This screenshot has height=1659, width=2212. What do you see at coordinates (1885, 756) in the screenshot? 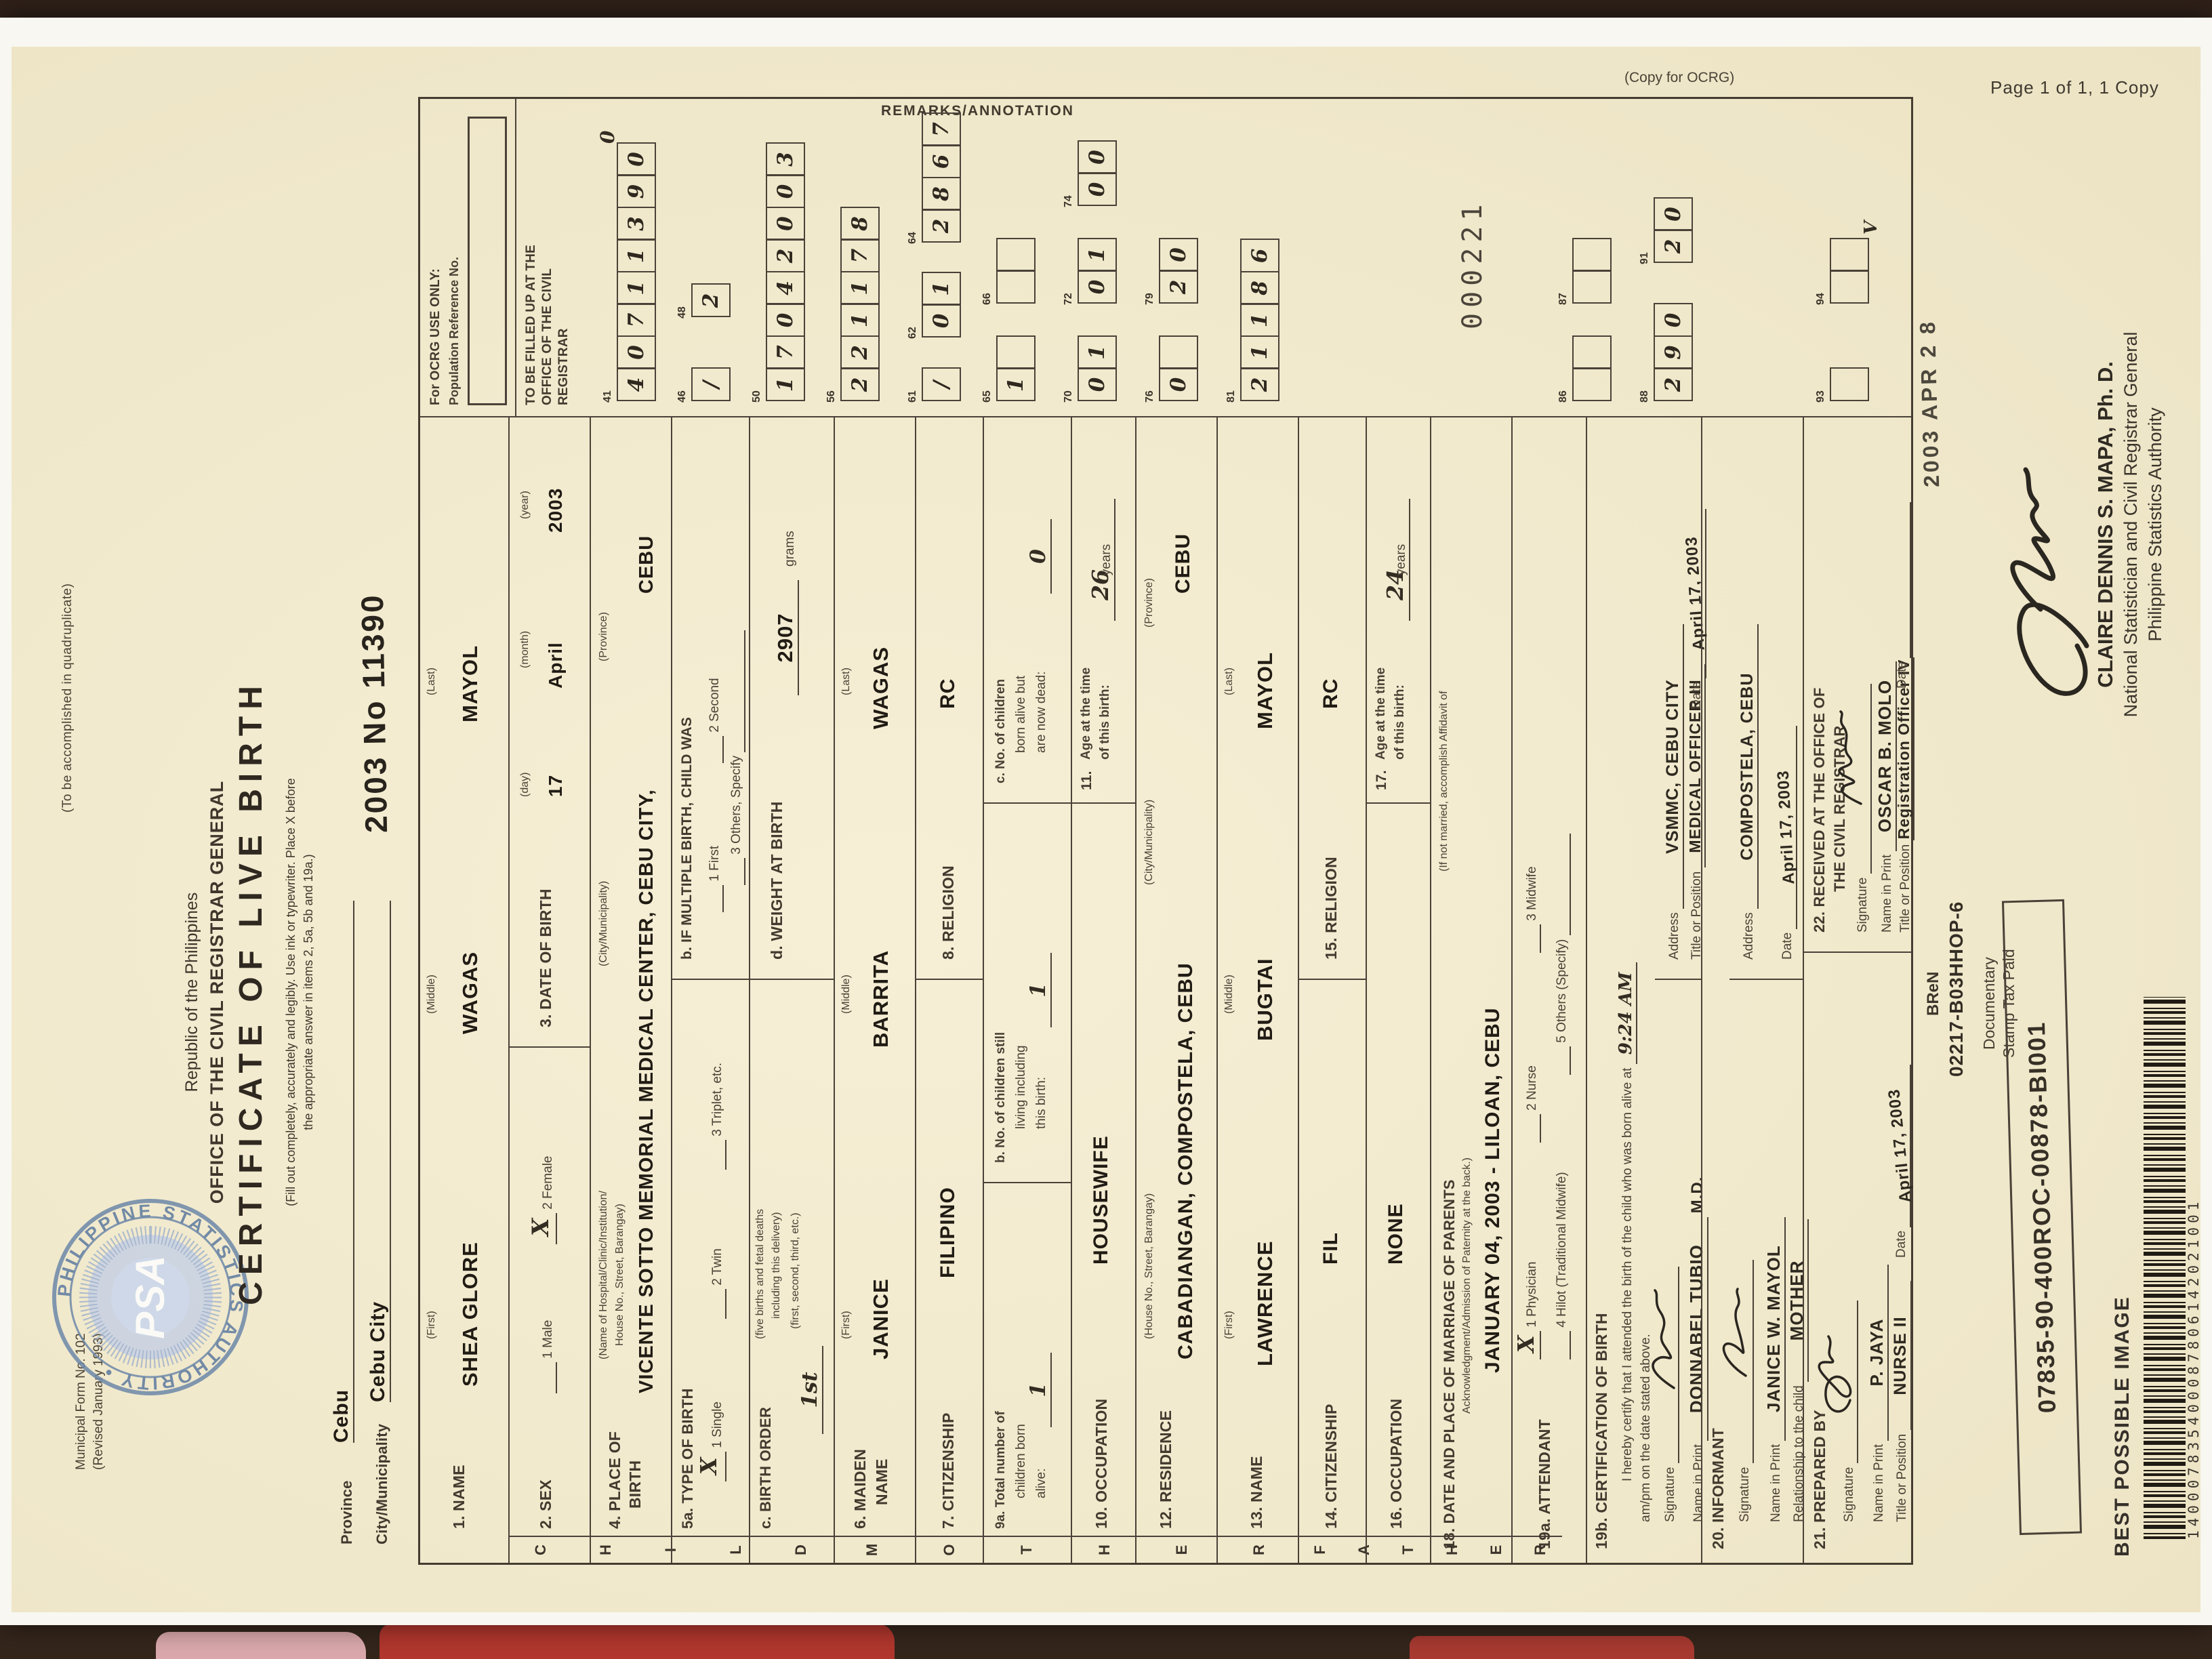
I see `received-name-value: OSCAR B. MOLO` at bounding box center [1885, 756].